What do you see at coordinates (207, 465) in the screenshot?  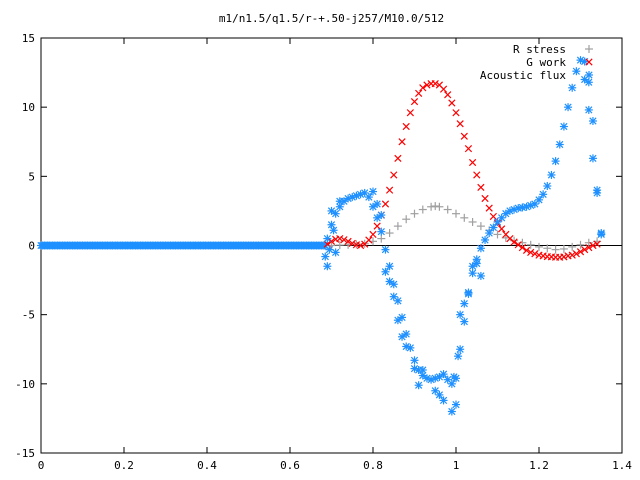 I see `x-tick-label: 0.4` at bounding box center [207, 465].